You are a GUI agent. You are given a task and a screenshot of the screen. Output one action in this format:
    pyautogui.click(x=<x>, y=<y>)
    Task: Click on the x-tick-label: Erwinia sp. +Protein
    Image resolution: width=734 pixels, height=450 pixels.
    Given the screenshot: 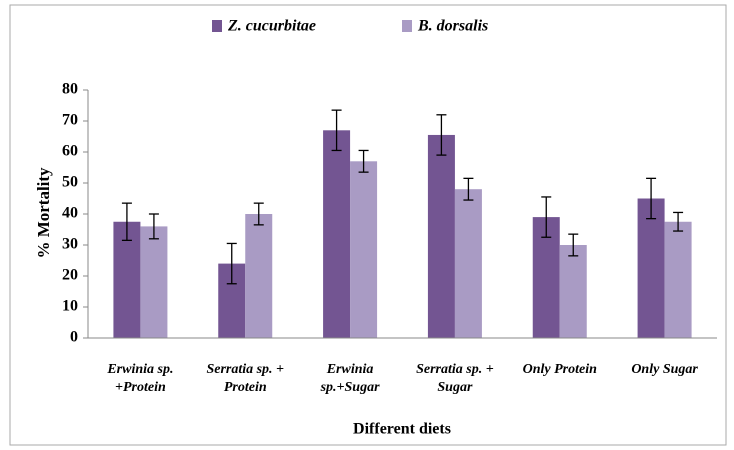 What is the action you would take?
    pyautogui.click(x=139, y=378)
    